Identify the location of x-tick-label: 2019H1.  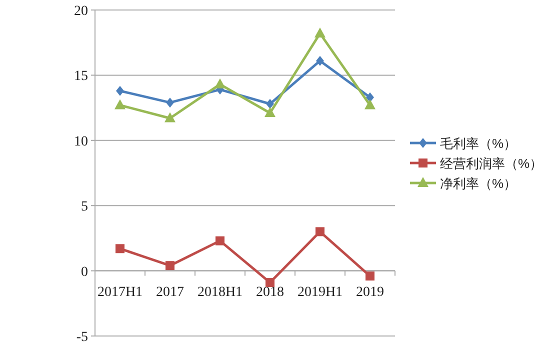
(320, 292).